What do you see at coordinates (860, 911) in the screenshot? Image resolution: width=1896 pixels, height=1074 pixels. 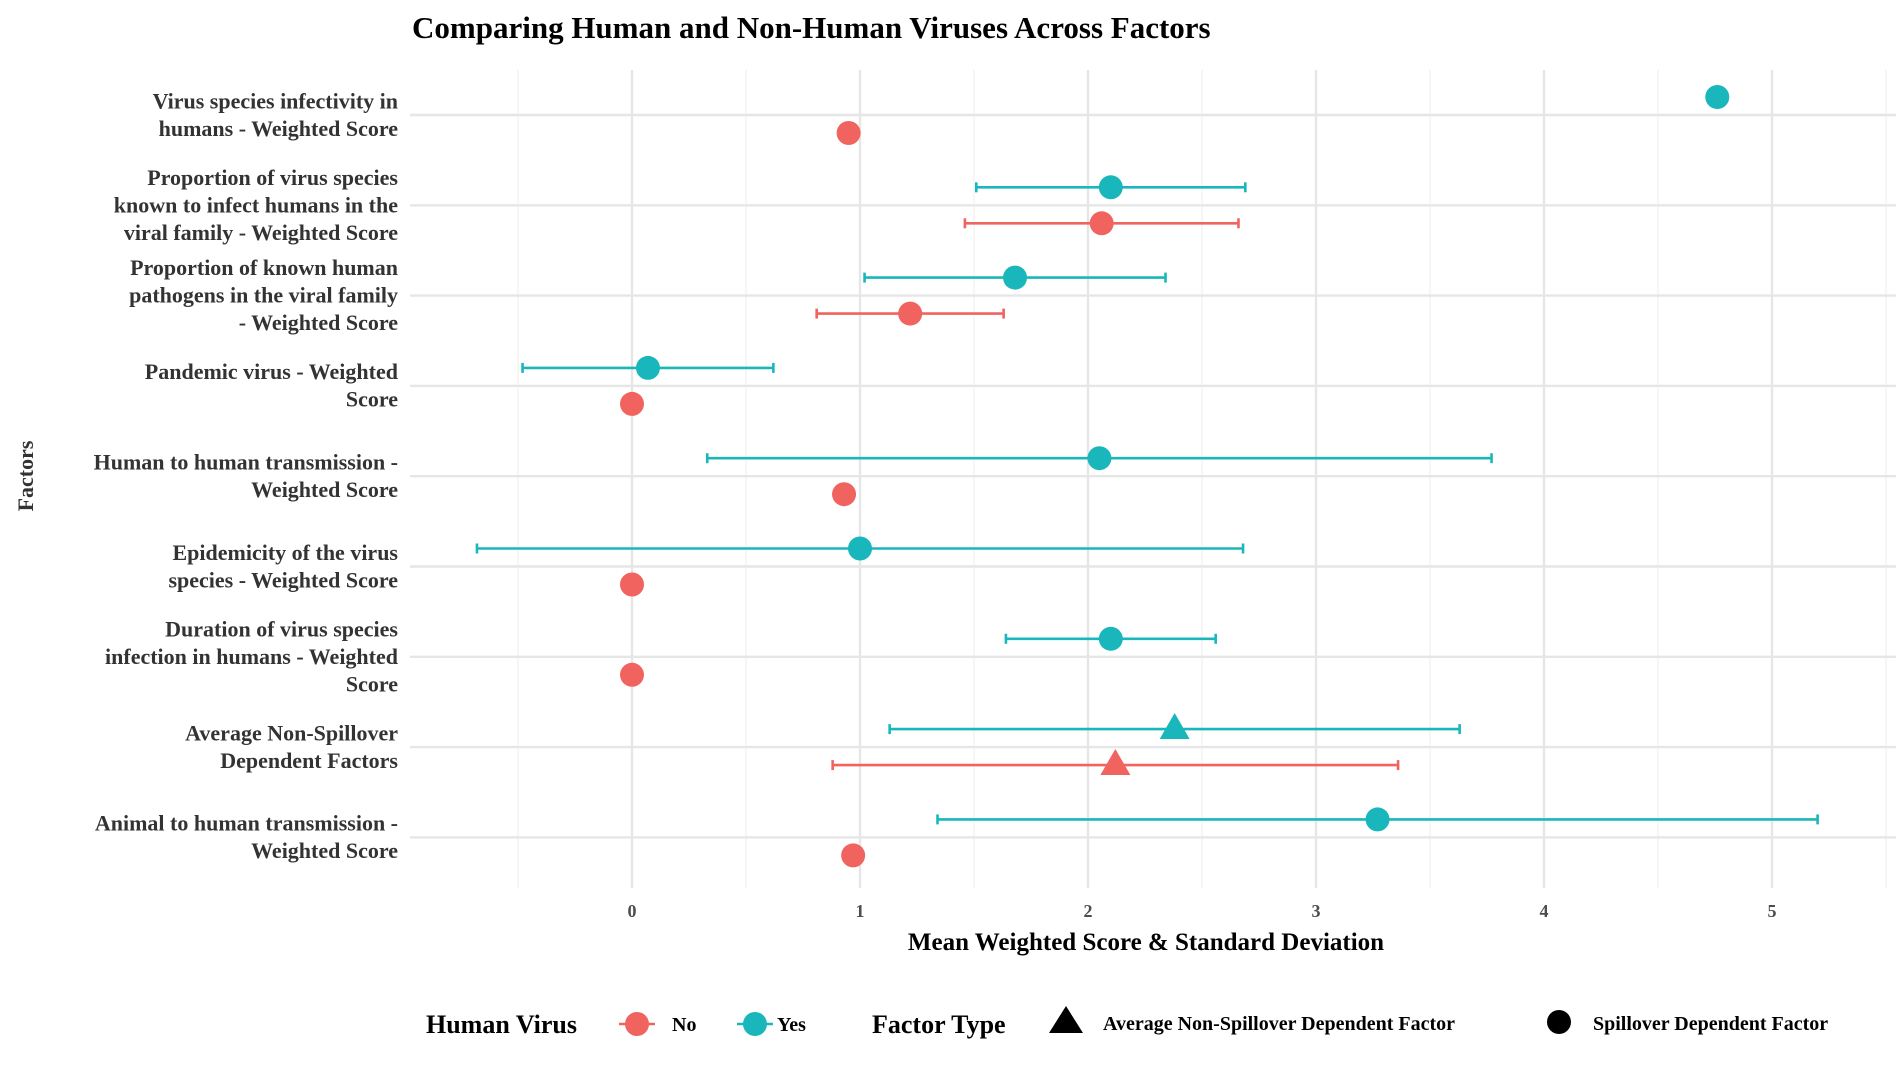 I see `x-tick-label: 1` at bounding box center [860, 911].